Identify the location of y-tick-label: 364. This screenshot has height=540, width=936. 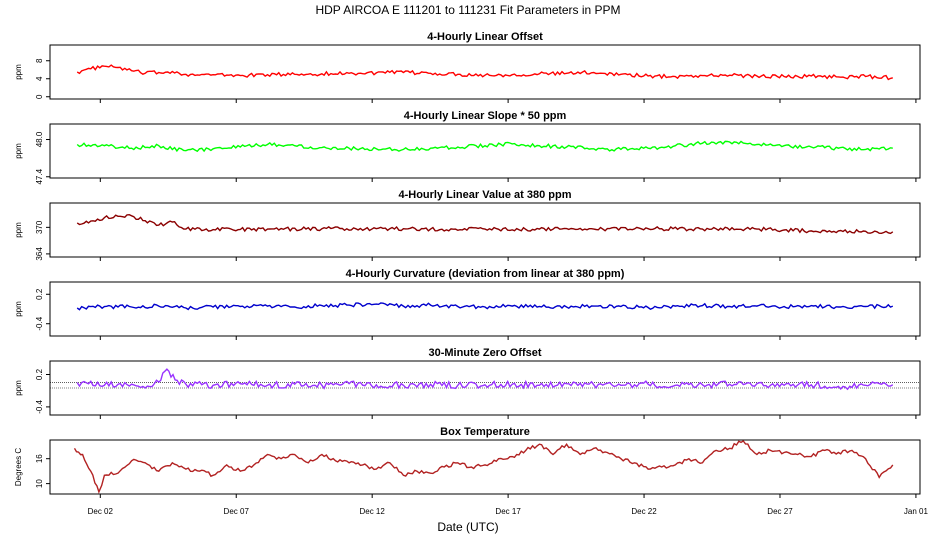
(39, 254).